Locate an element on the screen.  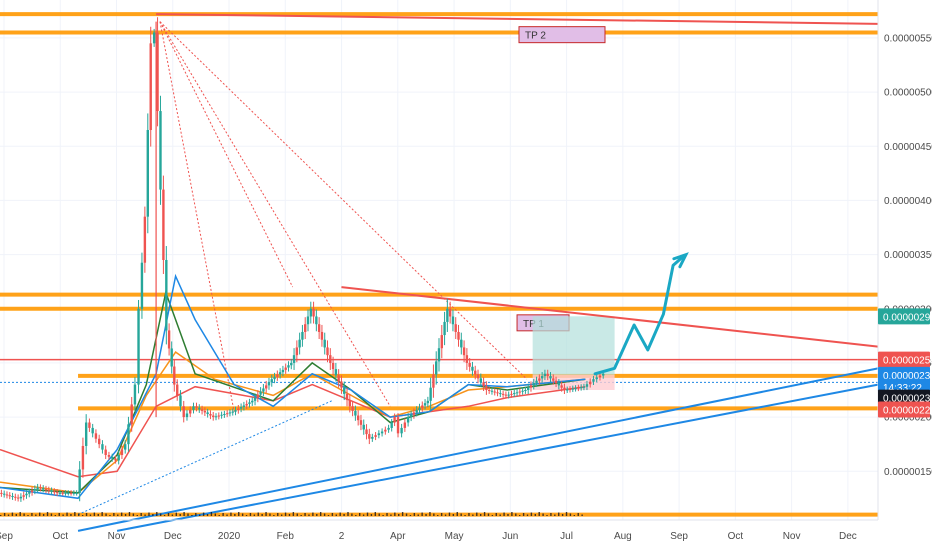
price-tag-label: 0.00000224 is located at coordinates (907, 411).